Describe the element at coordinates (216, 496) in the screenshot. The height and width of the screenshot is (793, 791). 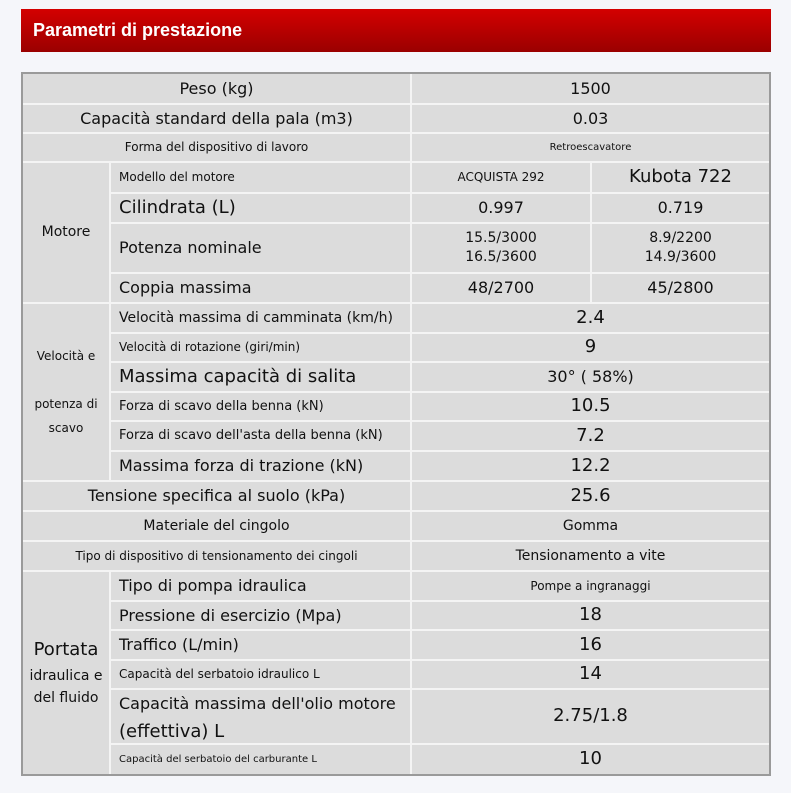
I see `label-tensione: Tensione specifica al suolo (kPa)` at that location.